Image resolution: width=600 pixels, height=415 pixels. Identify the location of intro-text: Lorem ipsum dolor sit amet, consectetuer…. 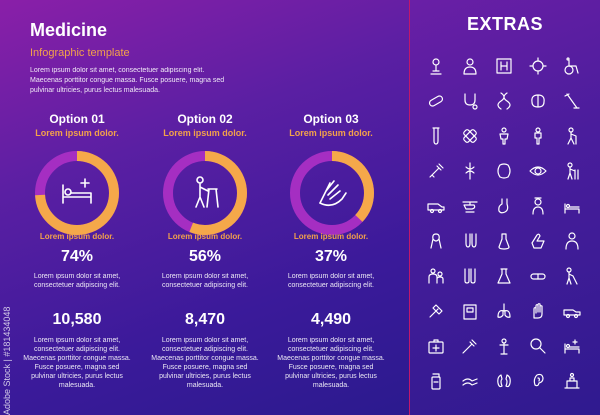
(127, 80).